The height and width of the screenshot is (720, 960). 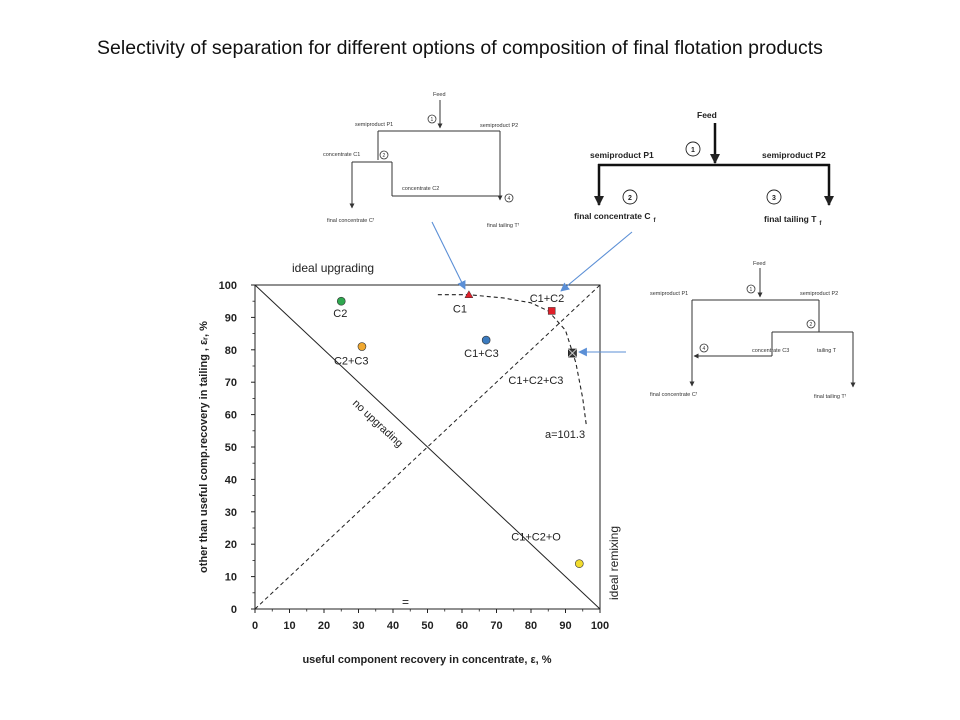 I want to click on big-node-3-num: 3, so click(x=774, y=198).